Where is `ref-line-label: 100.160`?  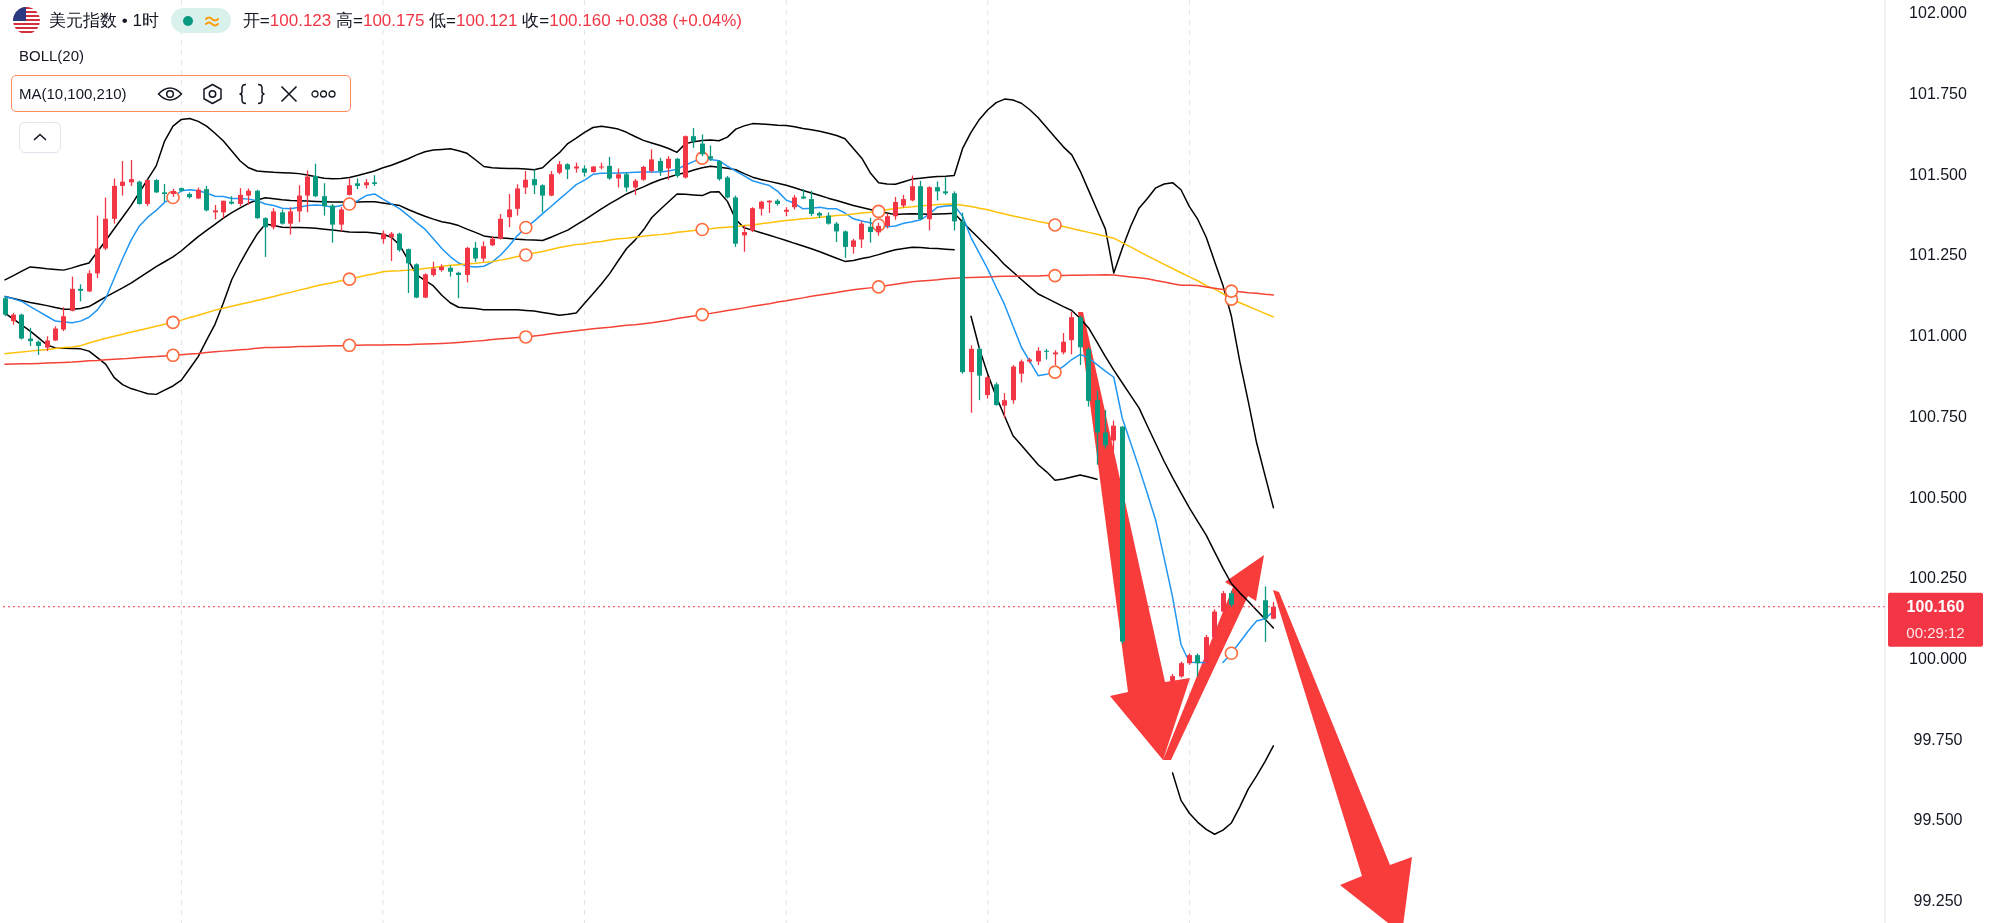
ref-line-label: 100.160 is located at coordinates (1935, 607).